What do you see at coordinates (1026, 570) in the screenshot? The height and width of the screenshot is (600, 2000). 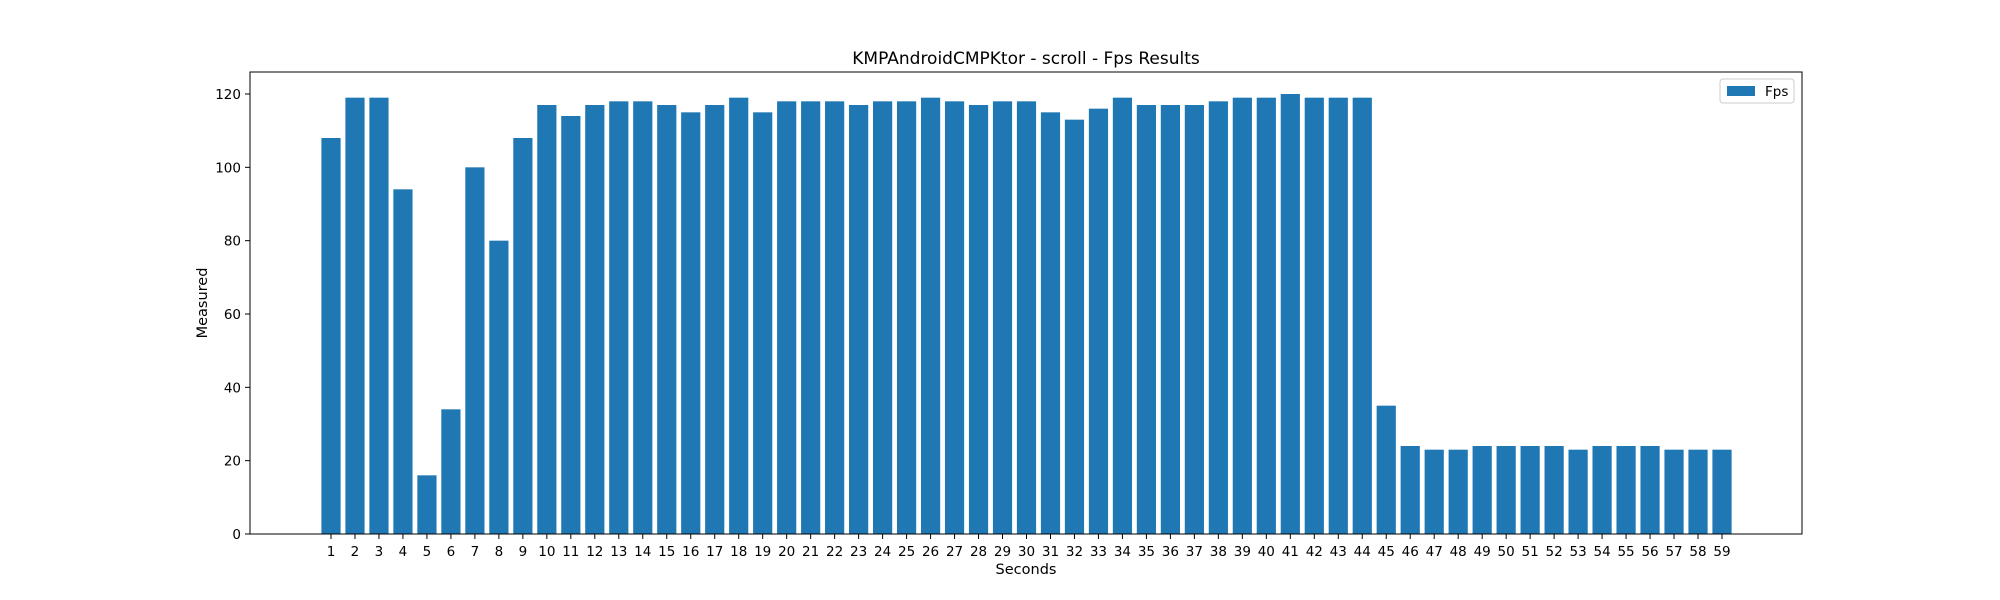 I see `x-axis-label: Seconds` at bounding box center [1026, 570].